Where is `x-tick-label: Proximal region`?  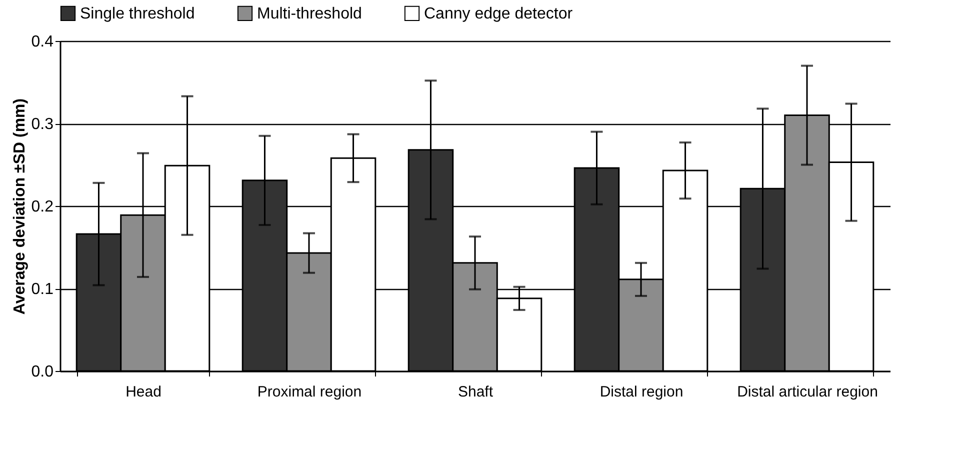 x-tick-label: Proximal region is located at coordinates (309, 392).